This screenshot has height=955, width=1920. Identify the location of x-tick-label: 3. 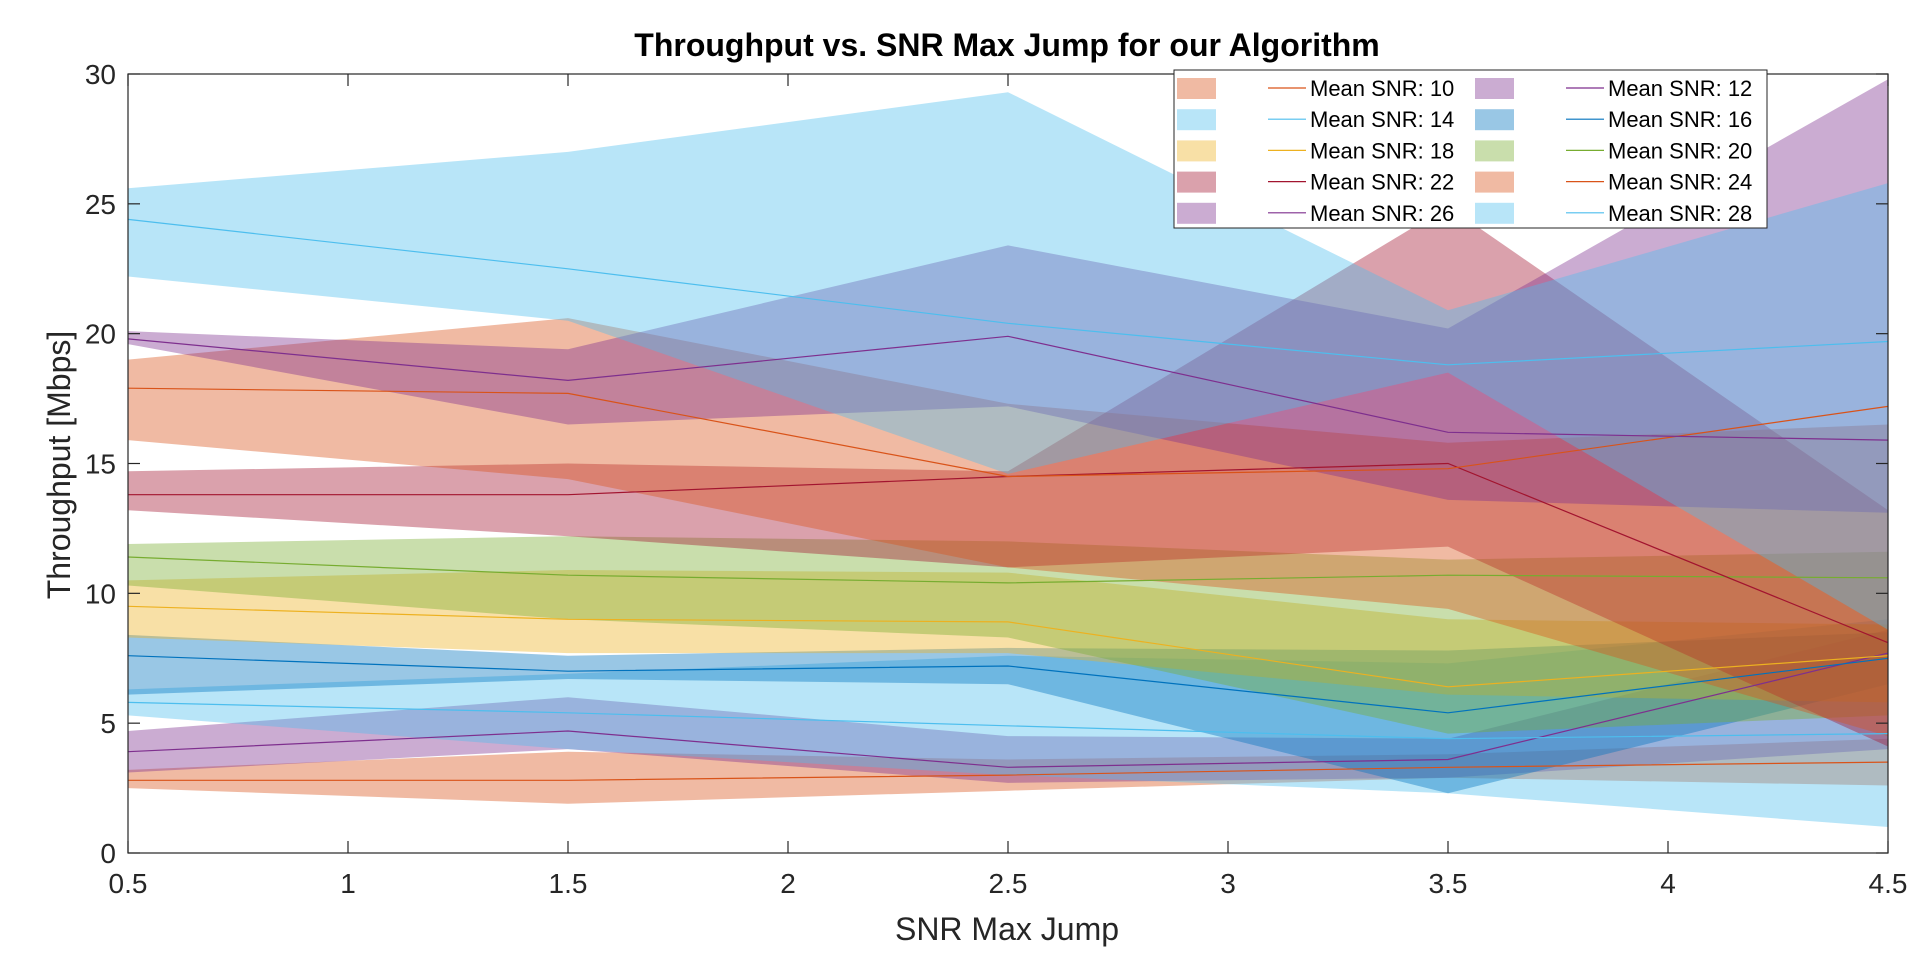
(1228, 883).